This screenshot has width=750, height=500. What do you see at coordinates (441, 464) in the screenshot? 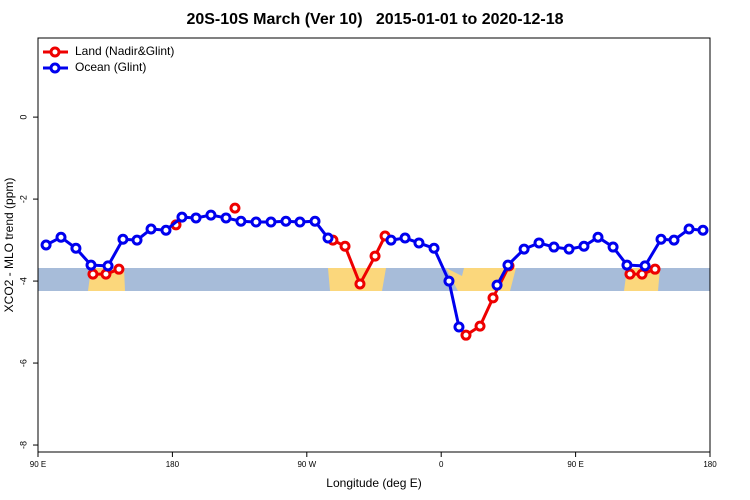
I see `x-tick-label: 0` at bounding box center [441, 464].